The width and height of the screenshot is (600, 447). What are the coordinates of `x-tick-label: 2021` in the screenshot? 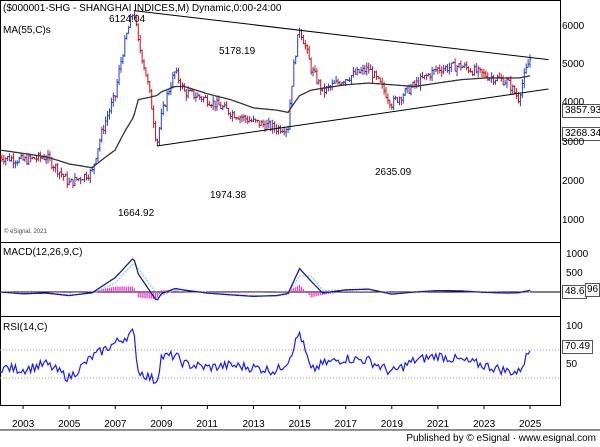 It's located at (438, 424).